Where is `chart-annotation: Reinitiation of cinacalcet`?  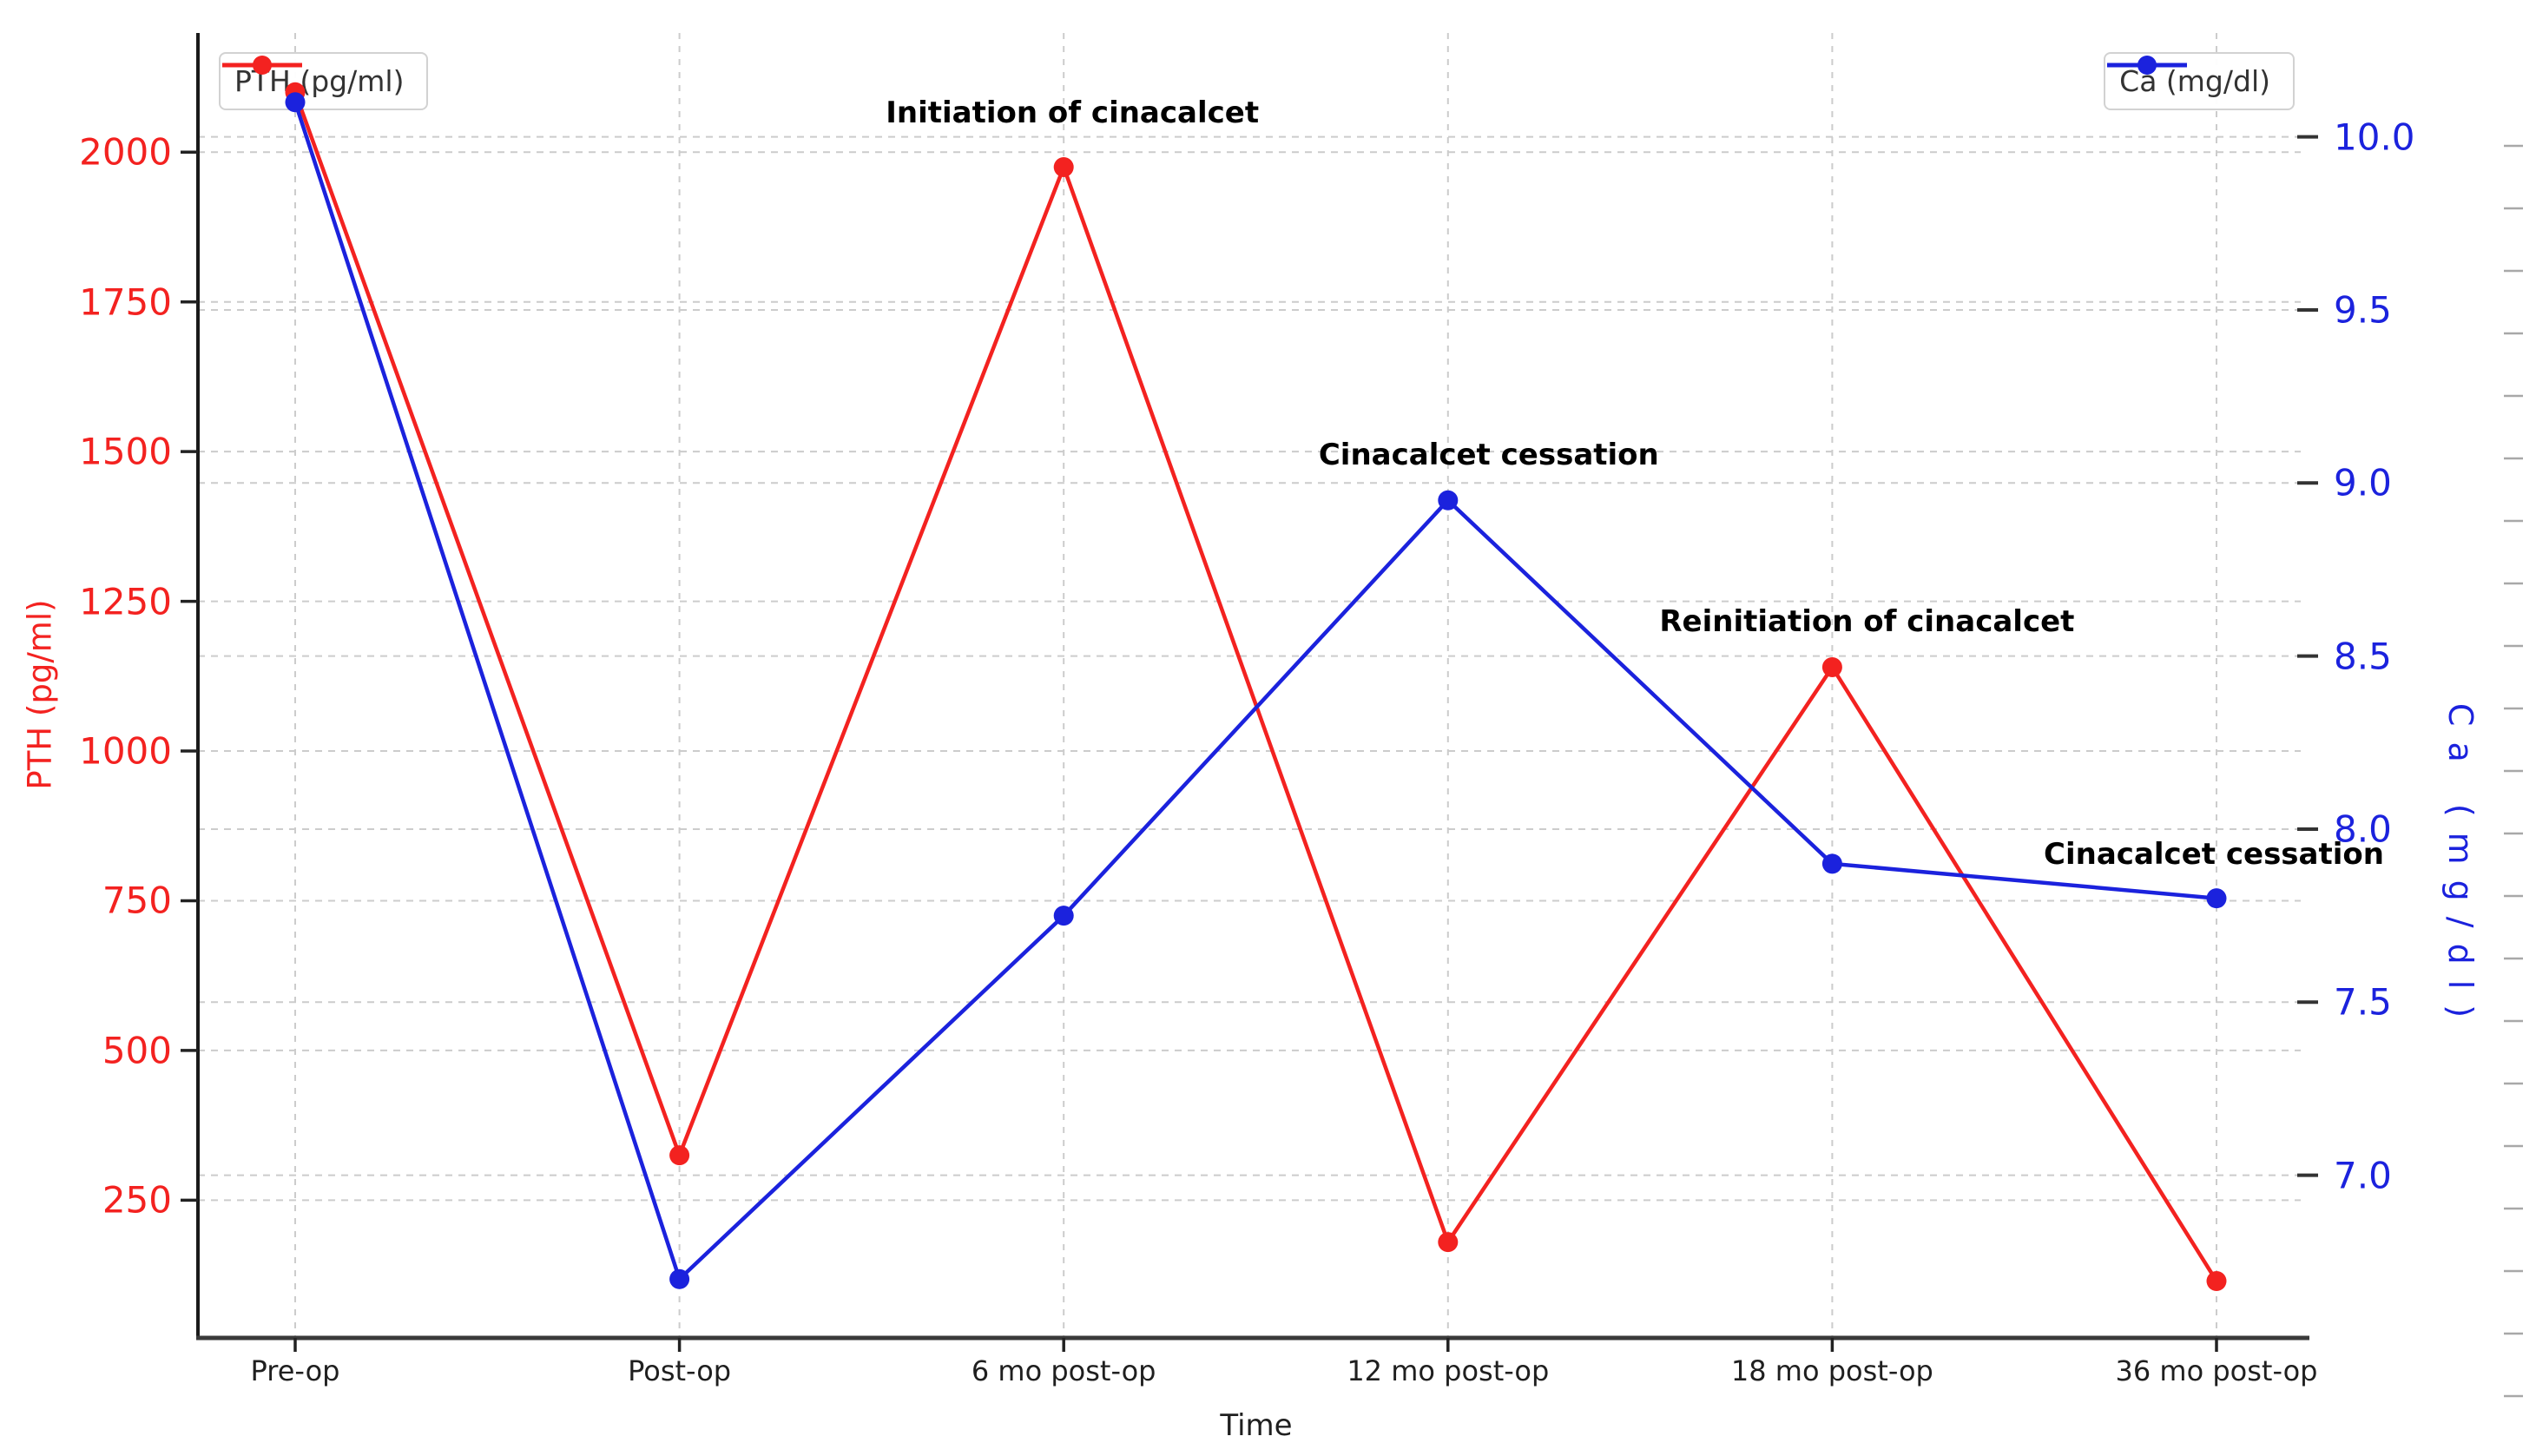 chart-annotation: Reinitiation of cinacalcet is located at coordinates (1867, 621).